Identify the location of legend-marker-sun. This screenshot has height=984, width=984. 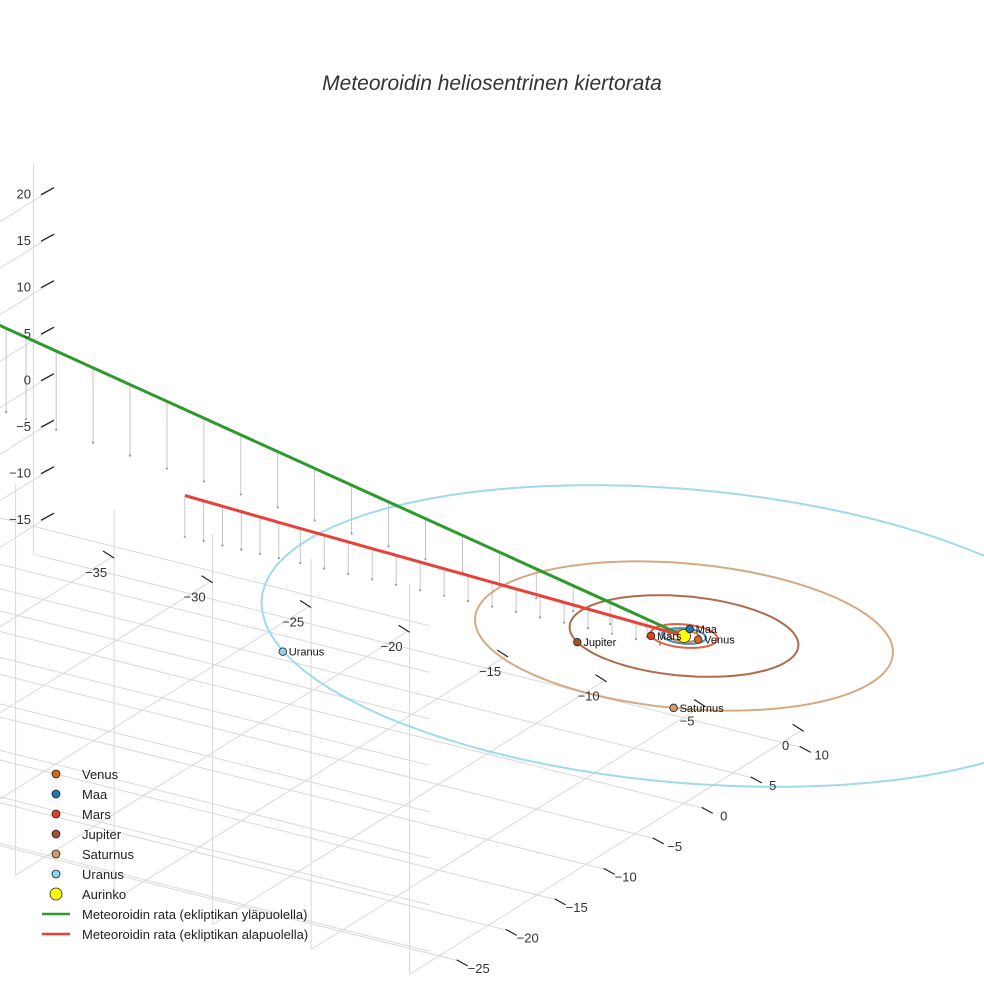
(56, 894).